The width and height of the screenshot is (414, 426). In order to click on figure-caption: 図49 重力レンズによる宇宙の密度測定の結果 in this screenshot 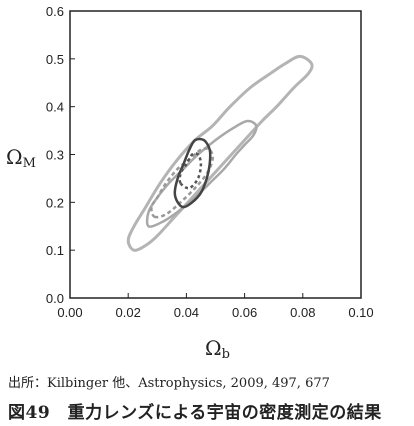, I will do `click(195, 413)`.